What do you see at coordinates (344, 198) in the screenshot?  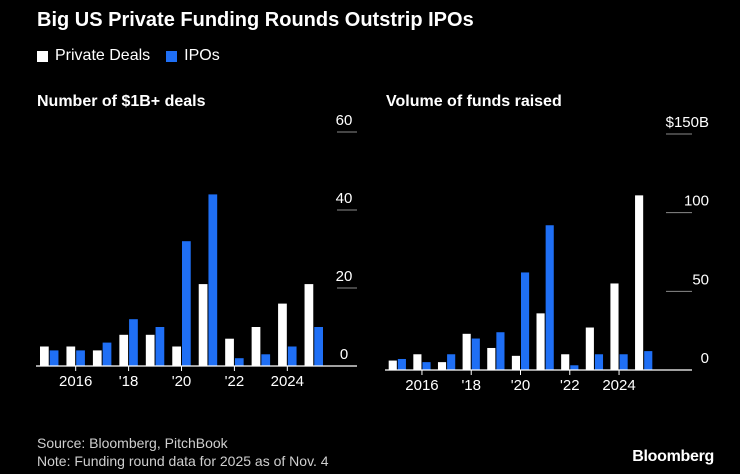 I see `deals-ytick-label-40: 40` at bounding box center [344, 198].